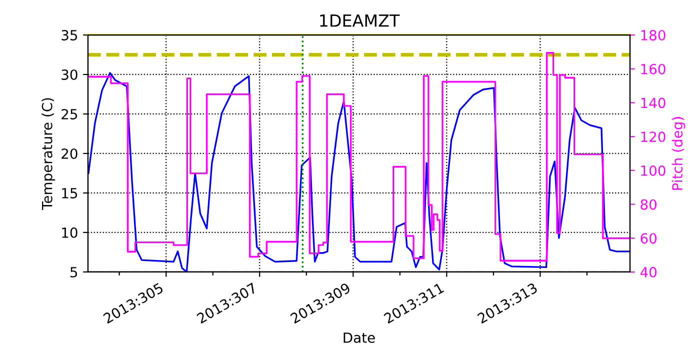  Describe the element at coordinates (70, 114) in the screenshot. I see `y-tick-label: 25` at that location.